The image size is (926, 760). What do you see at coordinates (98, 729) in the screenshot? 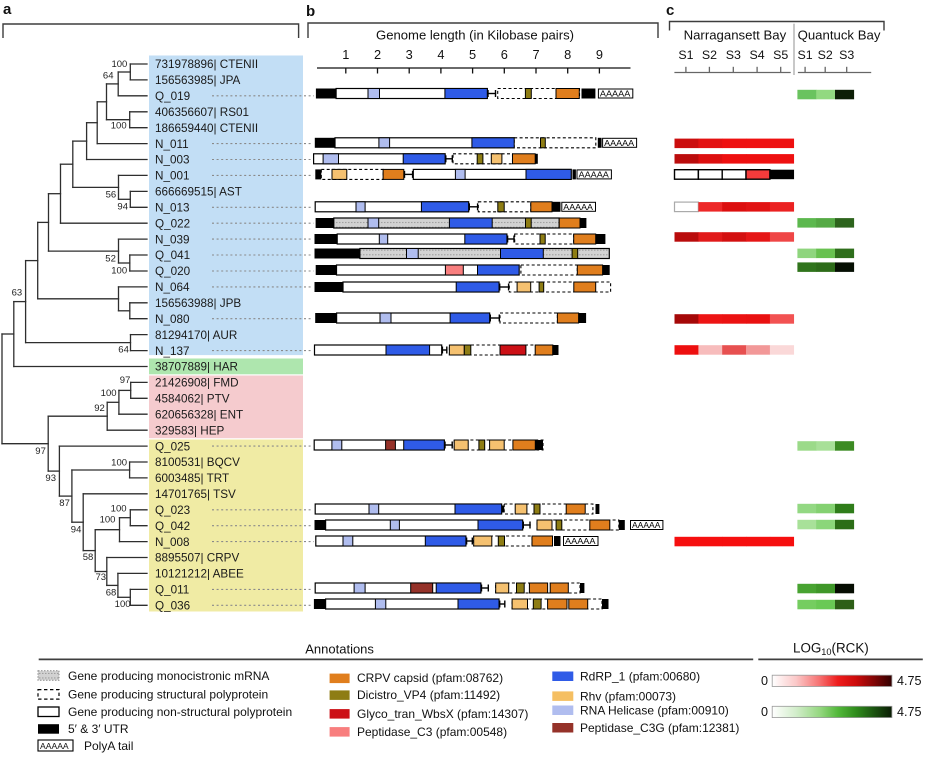
I see `svg-text: 5′ & 3′ UTR` at bounding box center [98, 729].